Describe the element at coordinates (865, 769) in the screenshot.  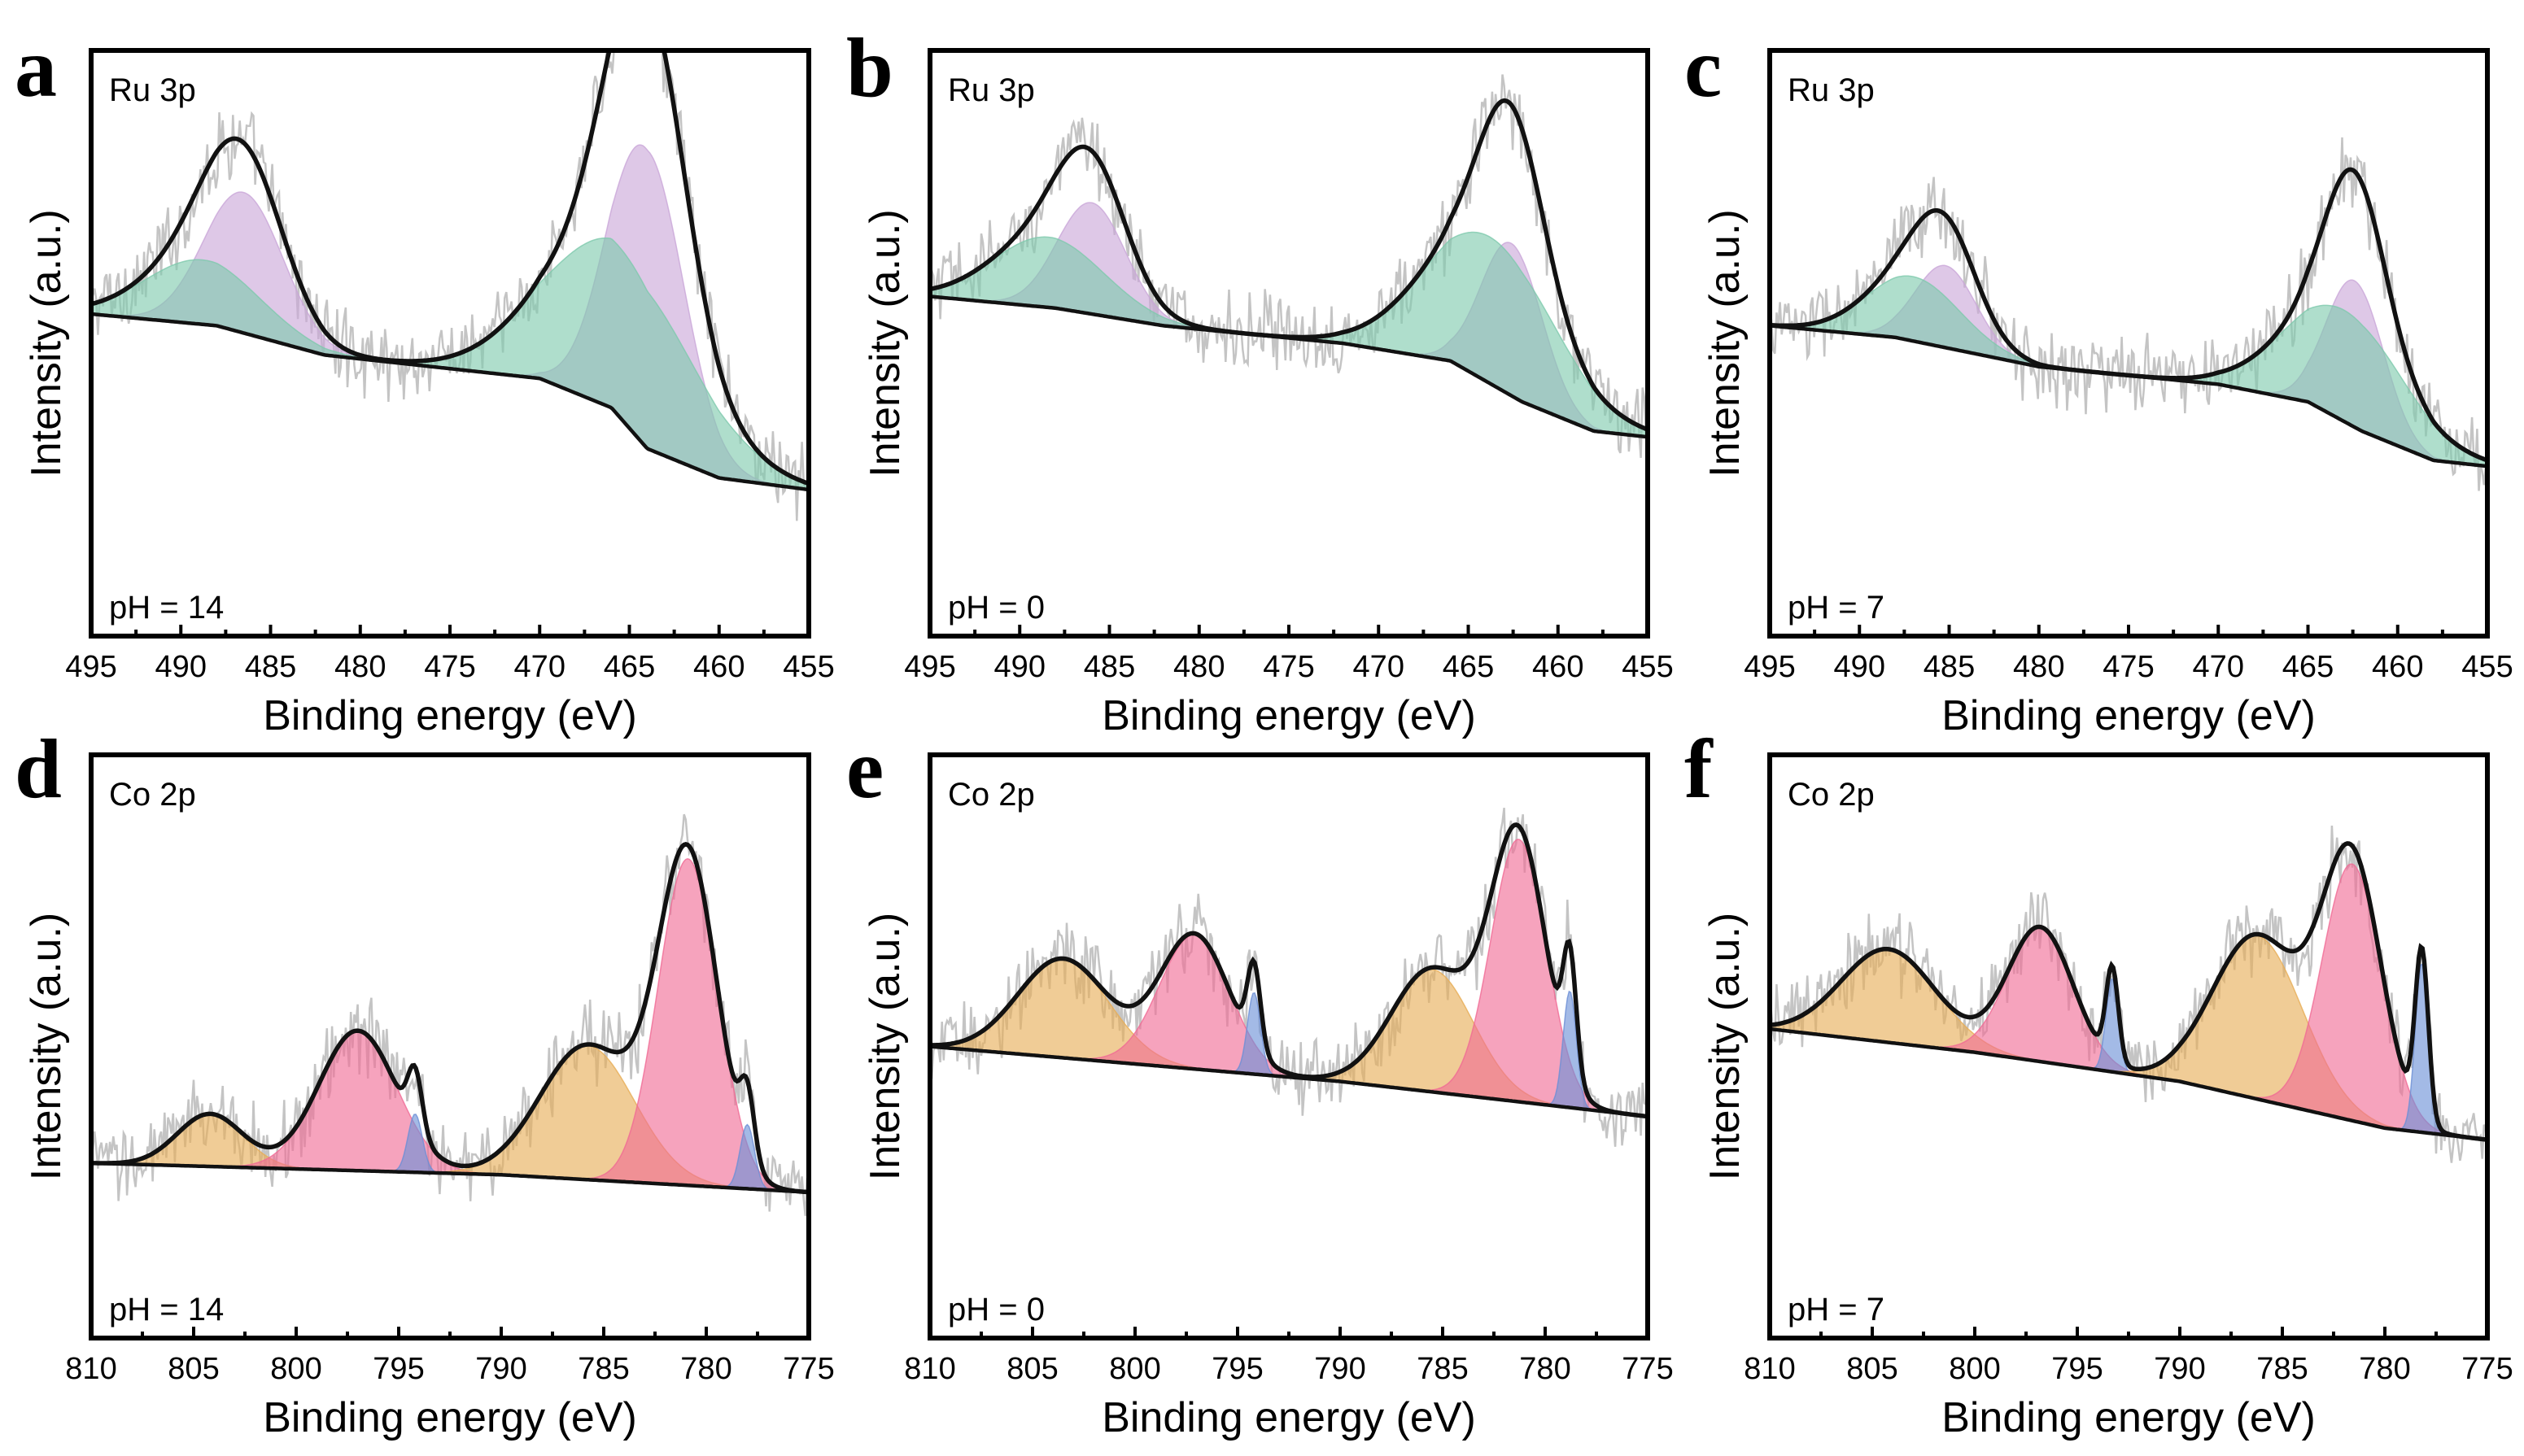
I see `panel-letter: e` at that location.